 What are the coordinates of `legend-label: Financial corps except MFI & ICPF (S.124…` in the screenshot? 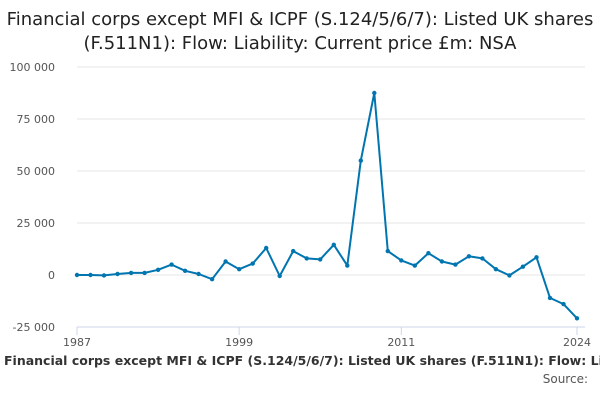 It's located at (302, 360).